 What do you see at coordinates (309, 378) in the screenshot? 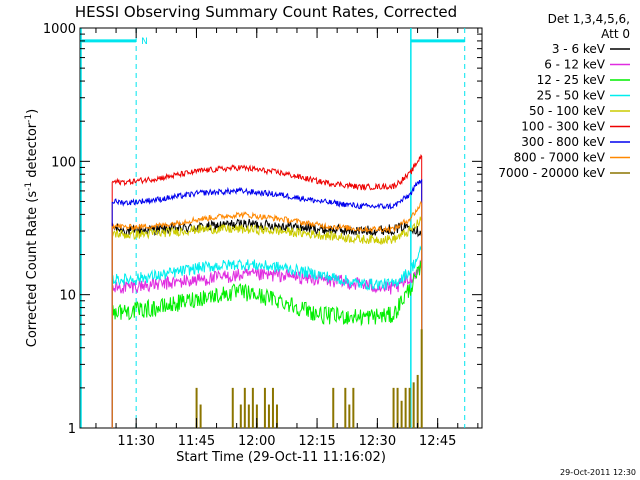
I see `series-7000-20000-kev` at bounding box center [309, 378].